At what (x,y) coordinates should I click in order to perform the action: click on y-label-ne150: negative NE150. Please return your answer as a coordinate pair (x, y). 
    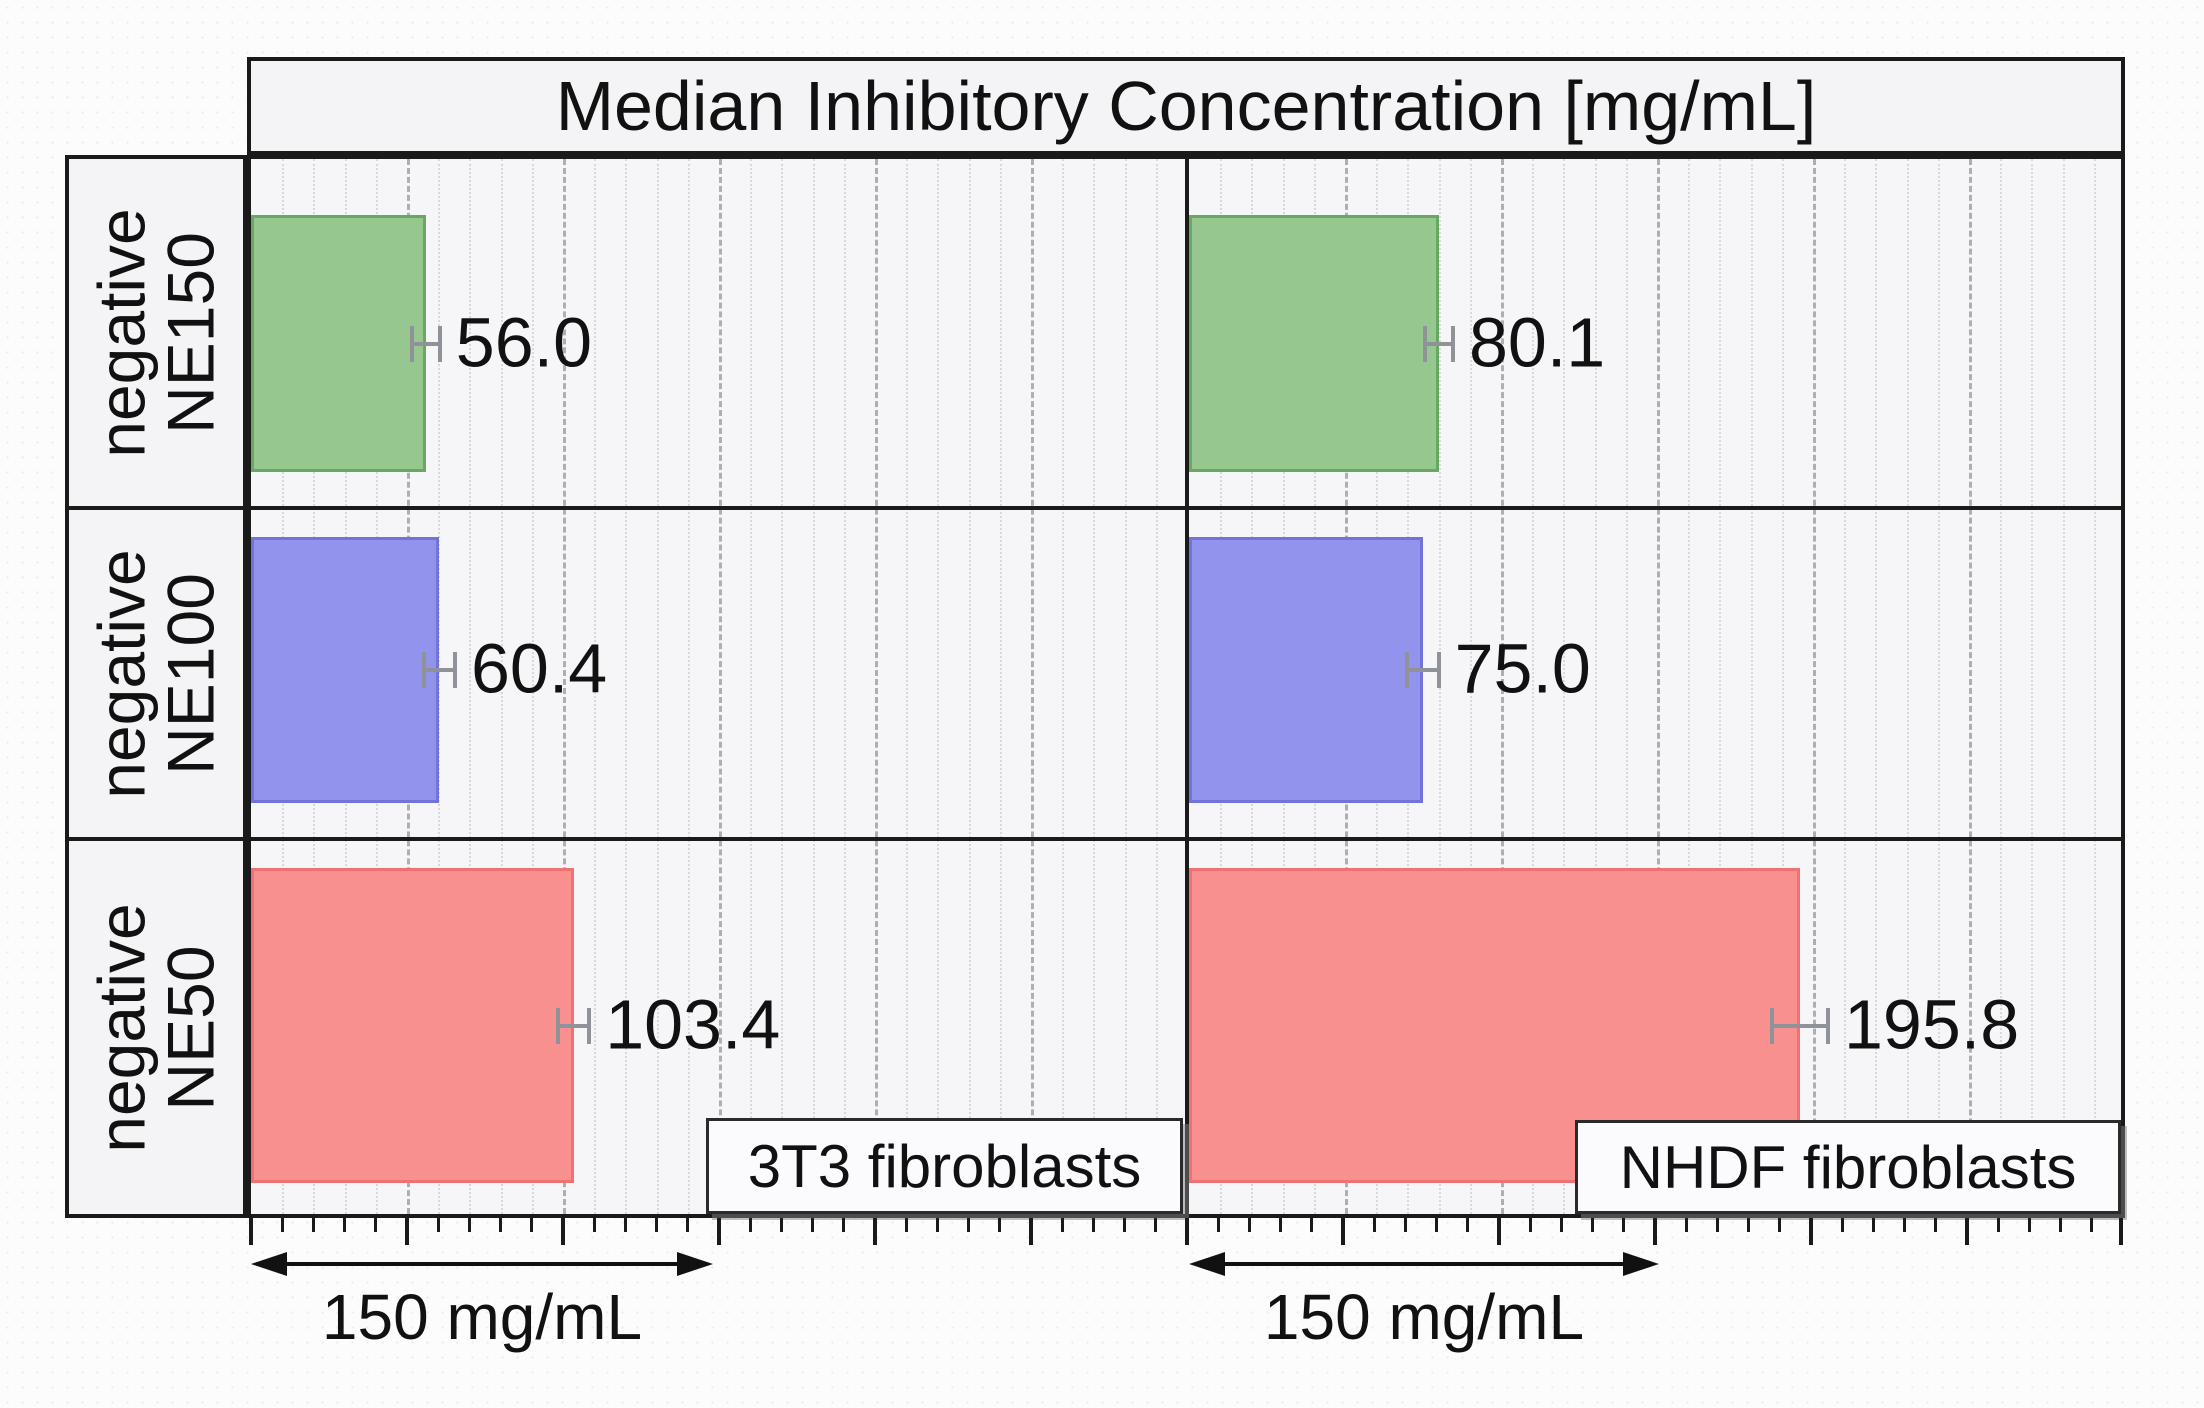
    Looking at the image, I should click on (155, 333).